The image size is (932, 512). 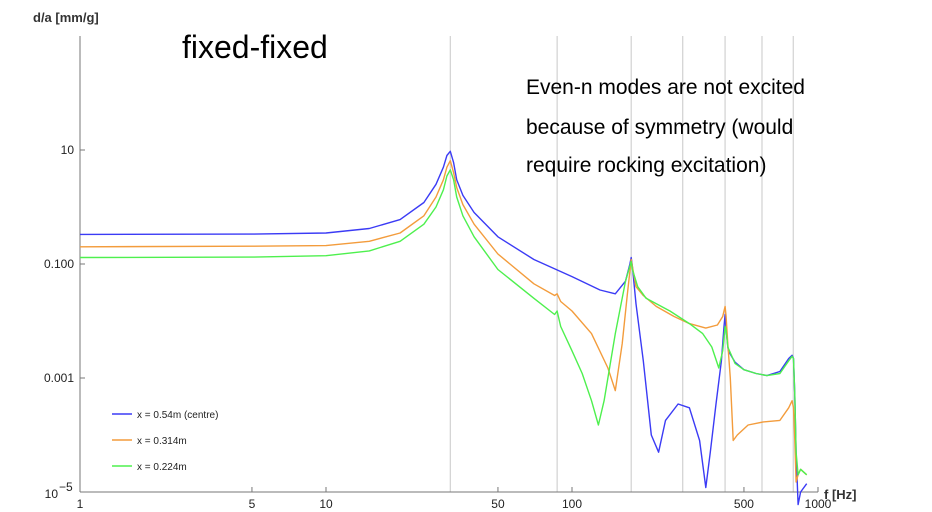 What do you see at coordinates (59, 264) in the screenshot?
I see `y-tick-label: 0.100` at bounding box center [59, 264].